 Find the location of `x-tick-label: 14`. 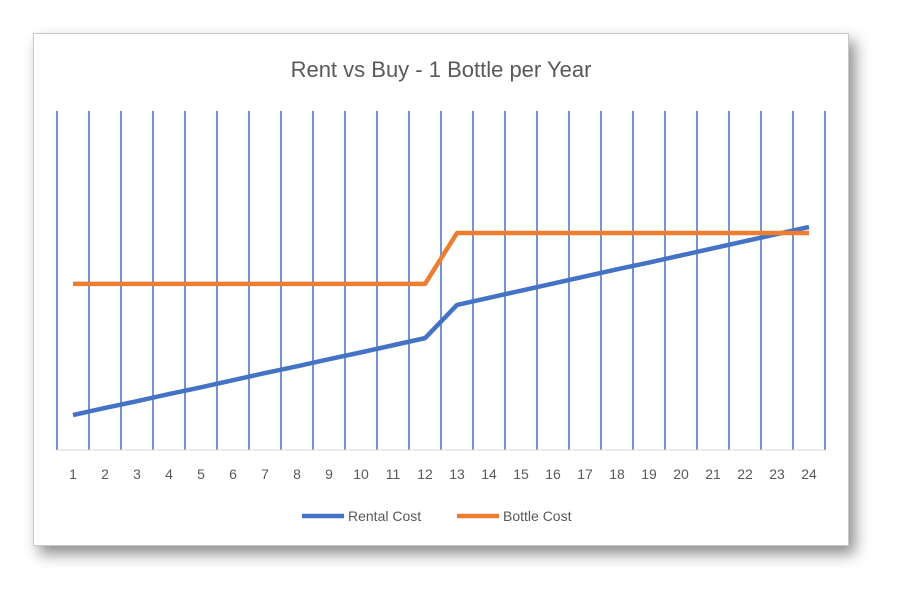

x-tick-label: 14 is located at coordinates (489, 474).